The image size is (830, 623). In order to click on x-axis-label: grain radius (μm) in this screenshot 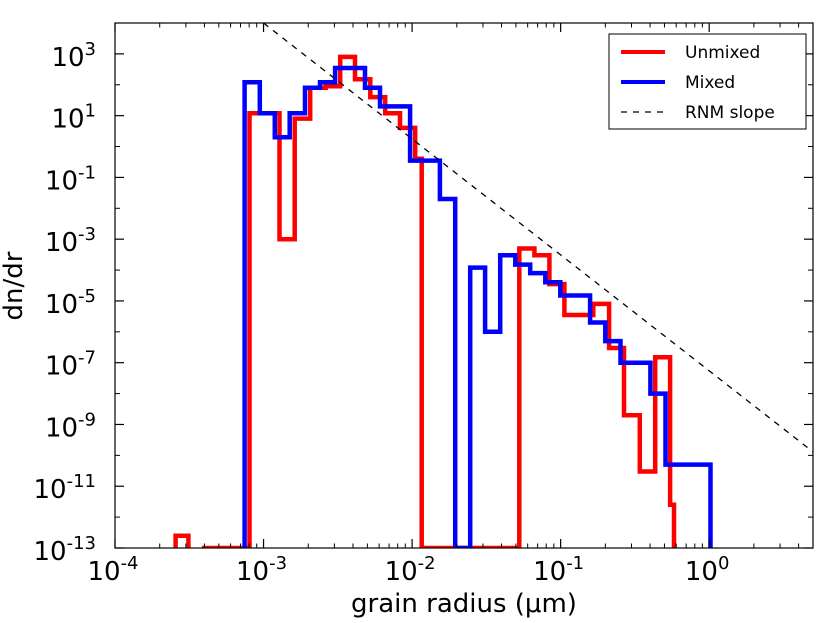, I will do `click(464, 604)`.